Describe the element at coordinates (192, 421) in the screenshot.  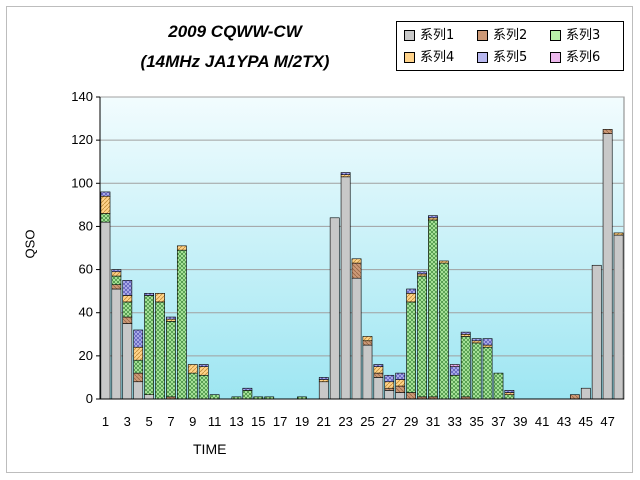
I see `x-tick-label: 9` at that location.